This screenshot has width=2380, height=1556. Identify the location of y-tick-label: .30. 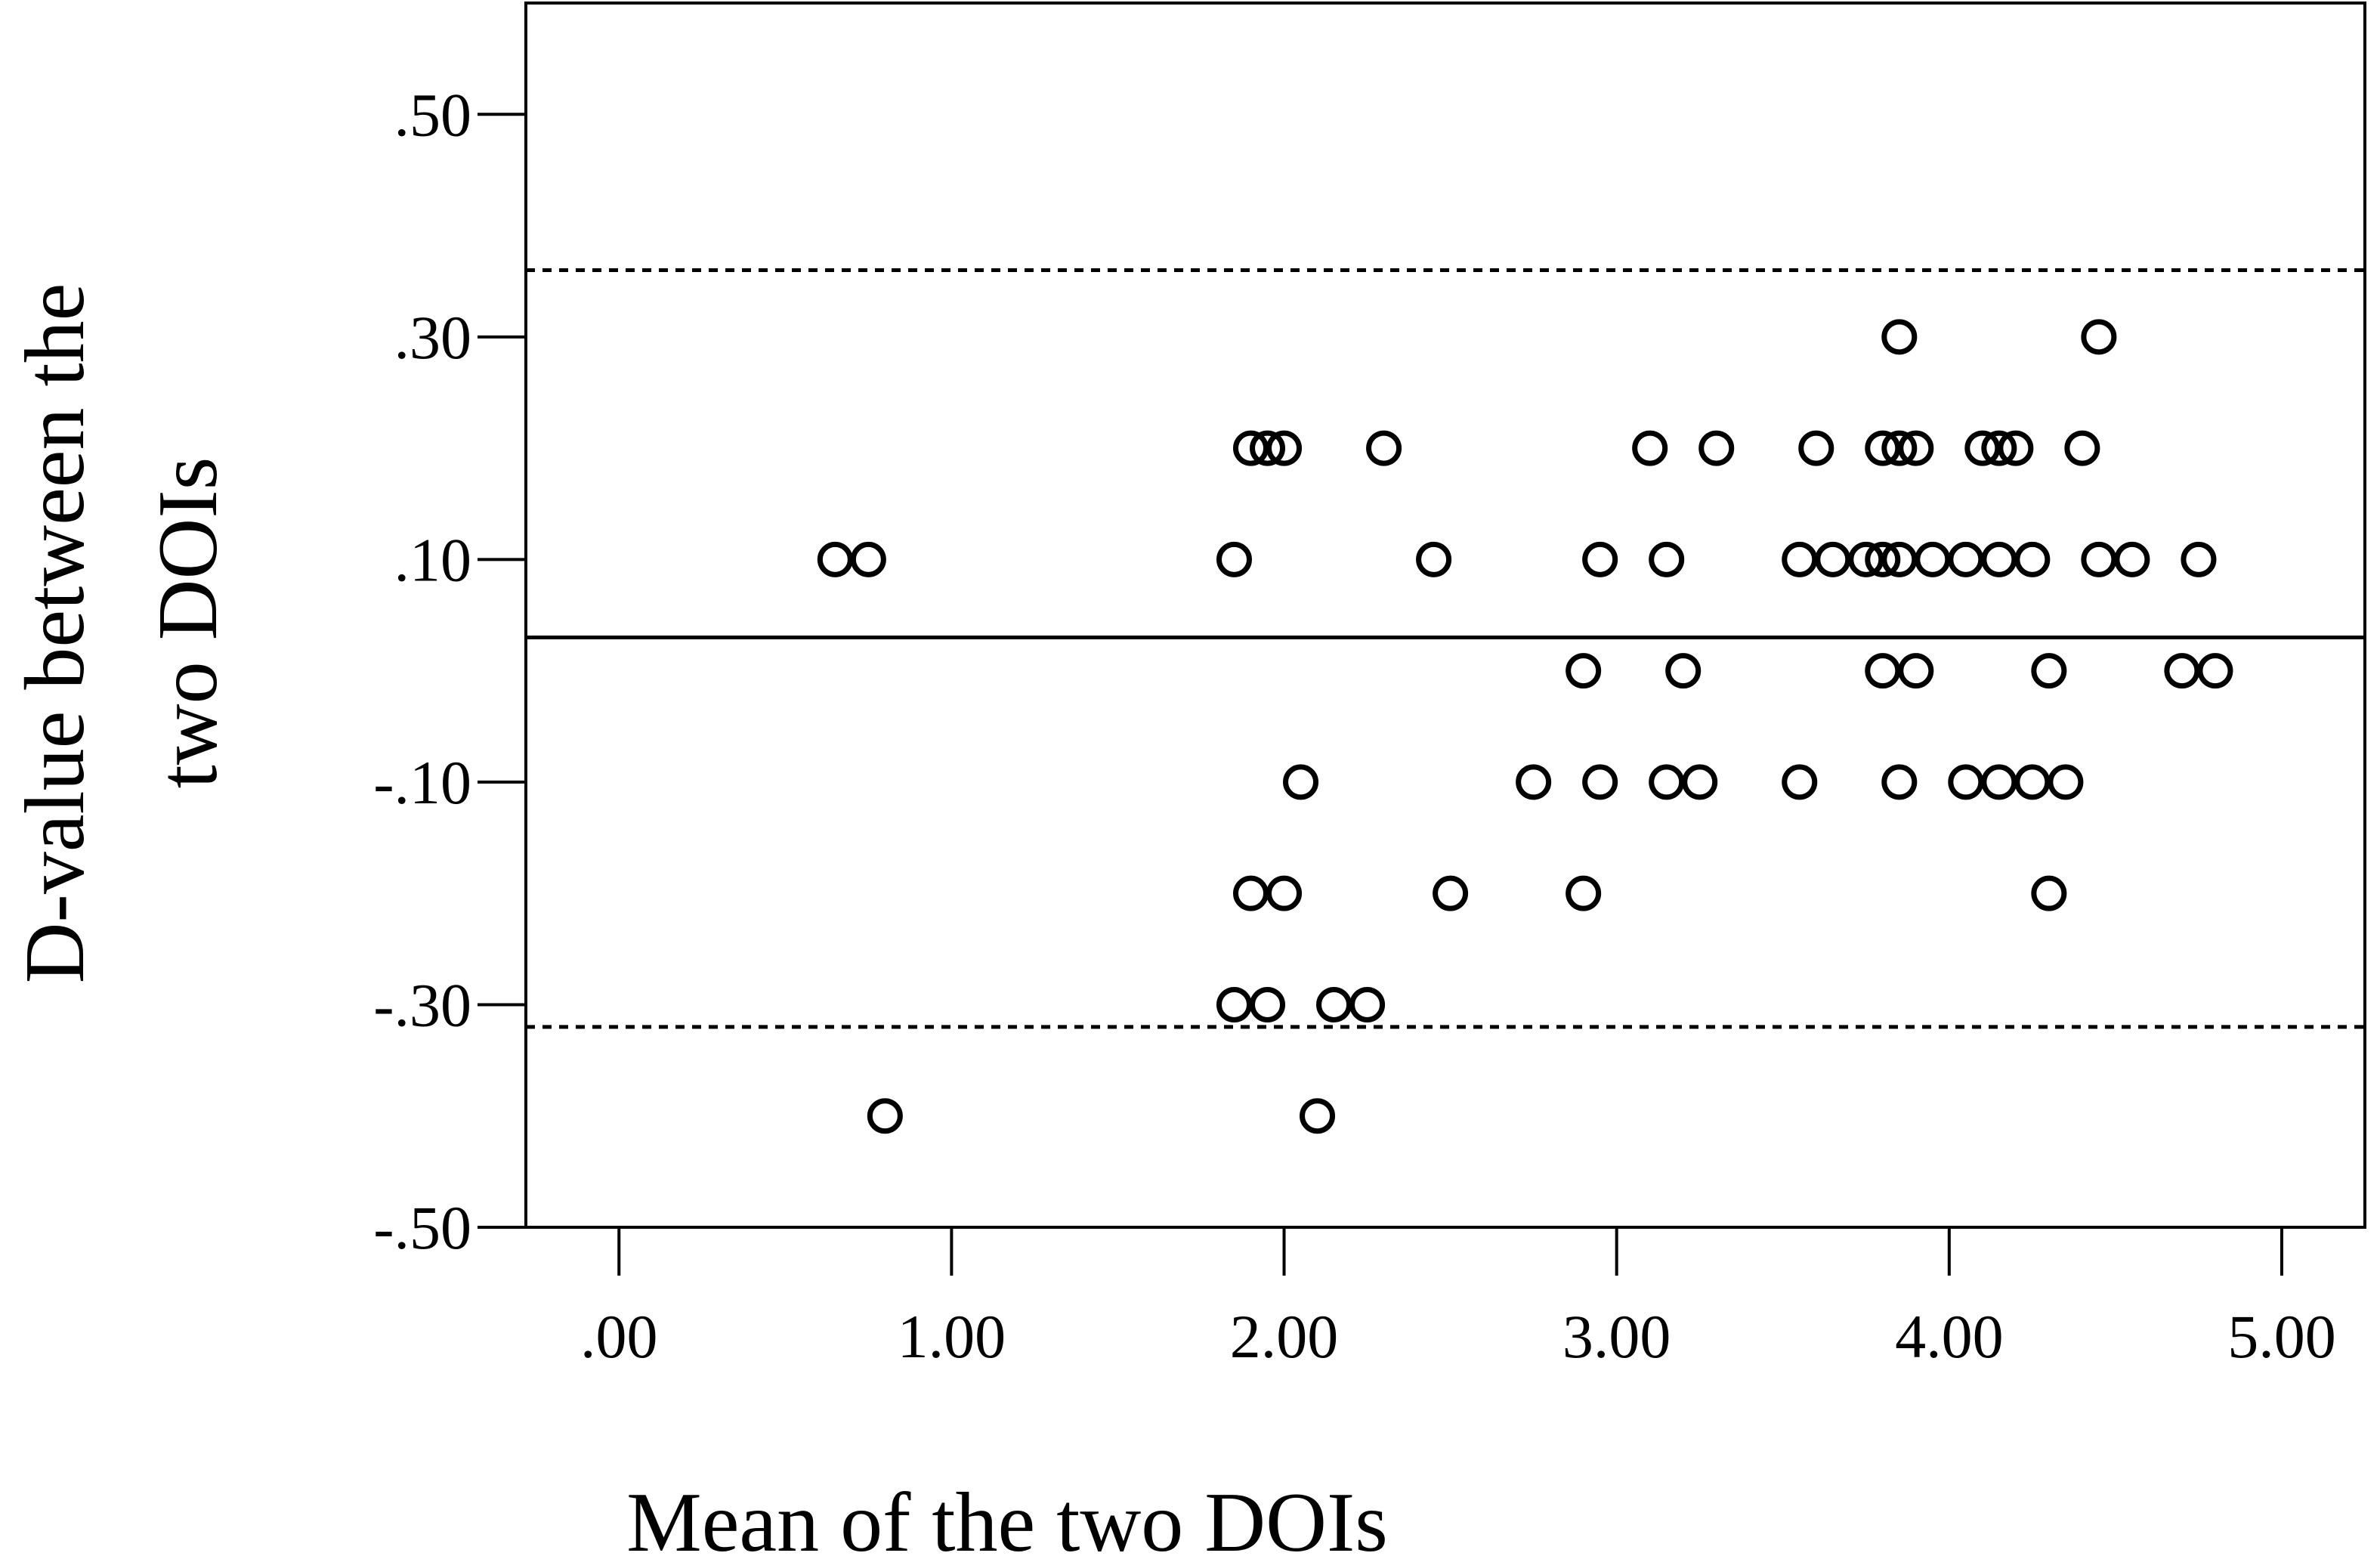
(433, 337).